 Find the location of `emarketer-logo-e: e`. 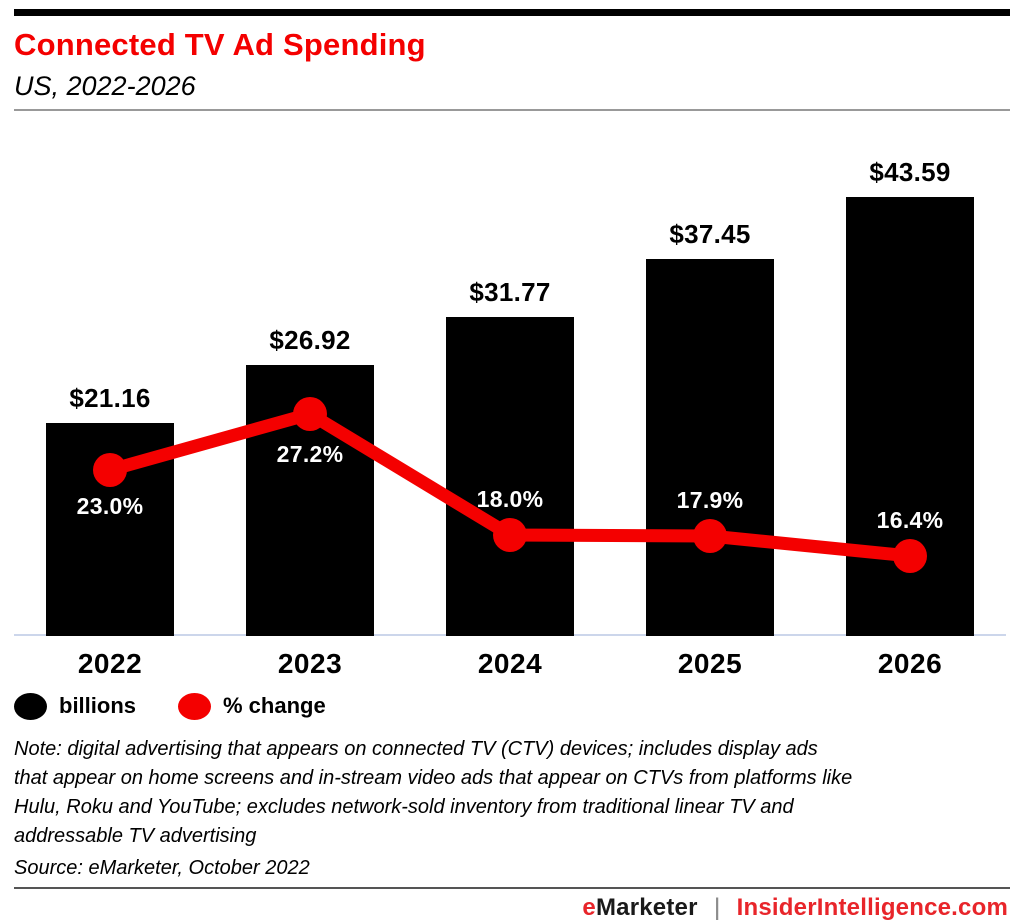

emarketer-logo-e: e is located at coordinates (589, 907).